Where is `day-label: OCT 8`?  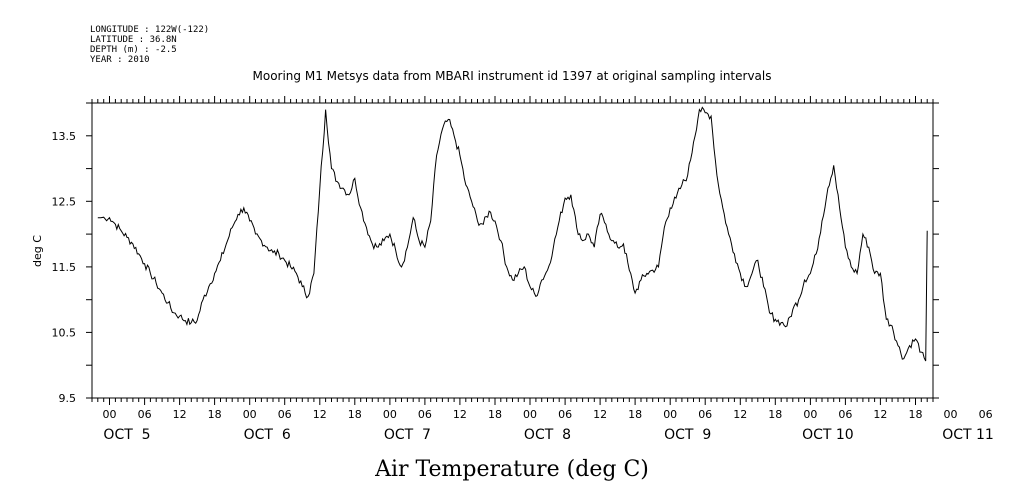 day-label: OCT 8 is located at coordinates (547, 435).